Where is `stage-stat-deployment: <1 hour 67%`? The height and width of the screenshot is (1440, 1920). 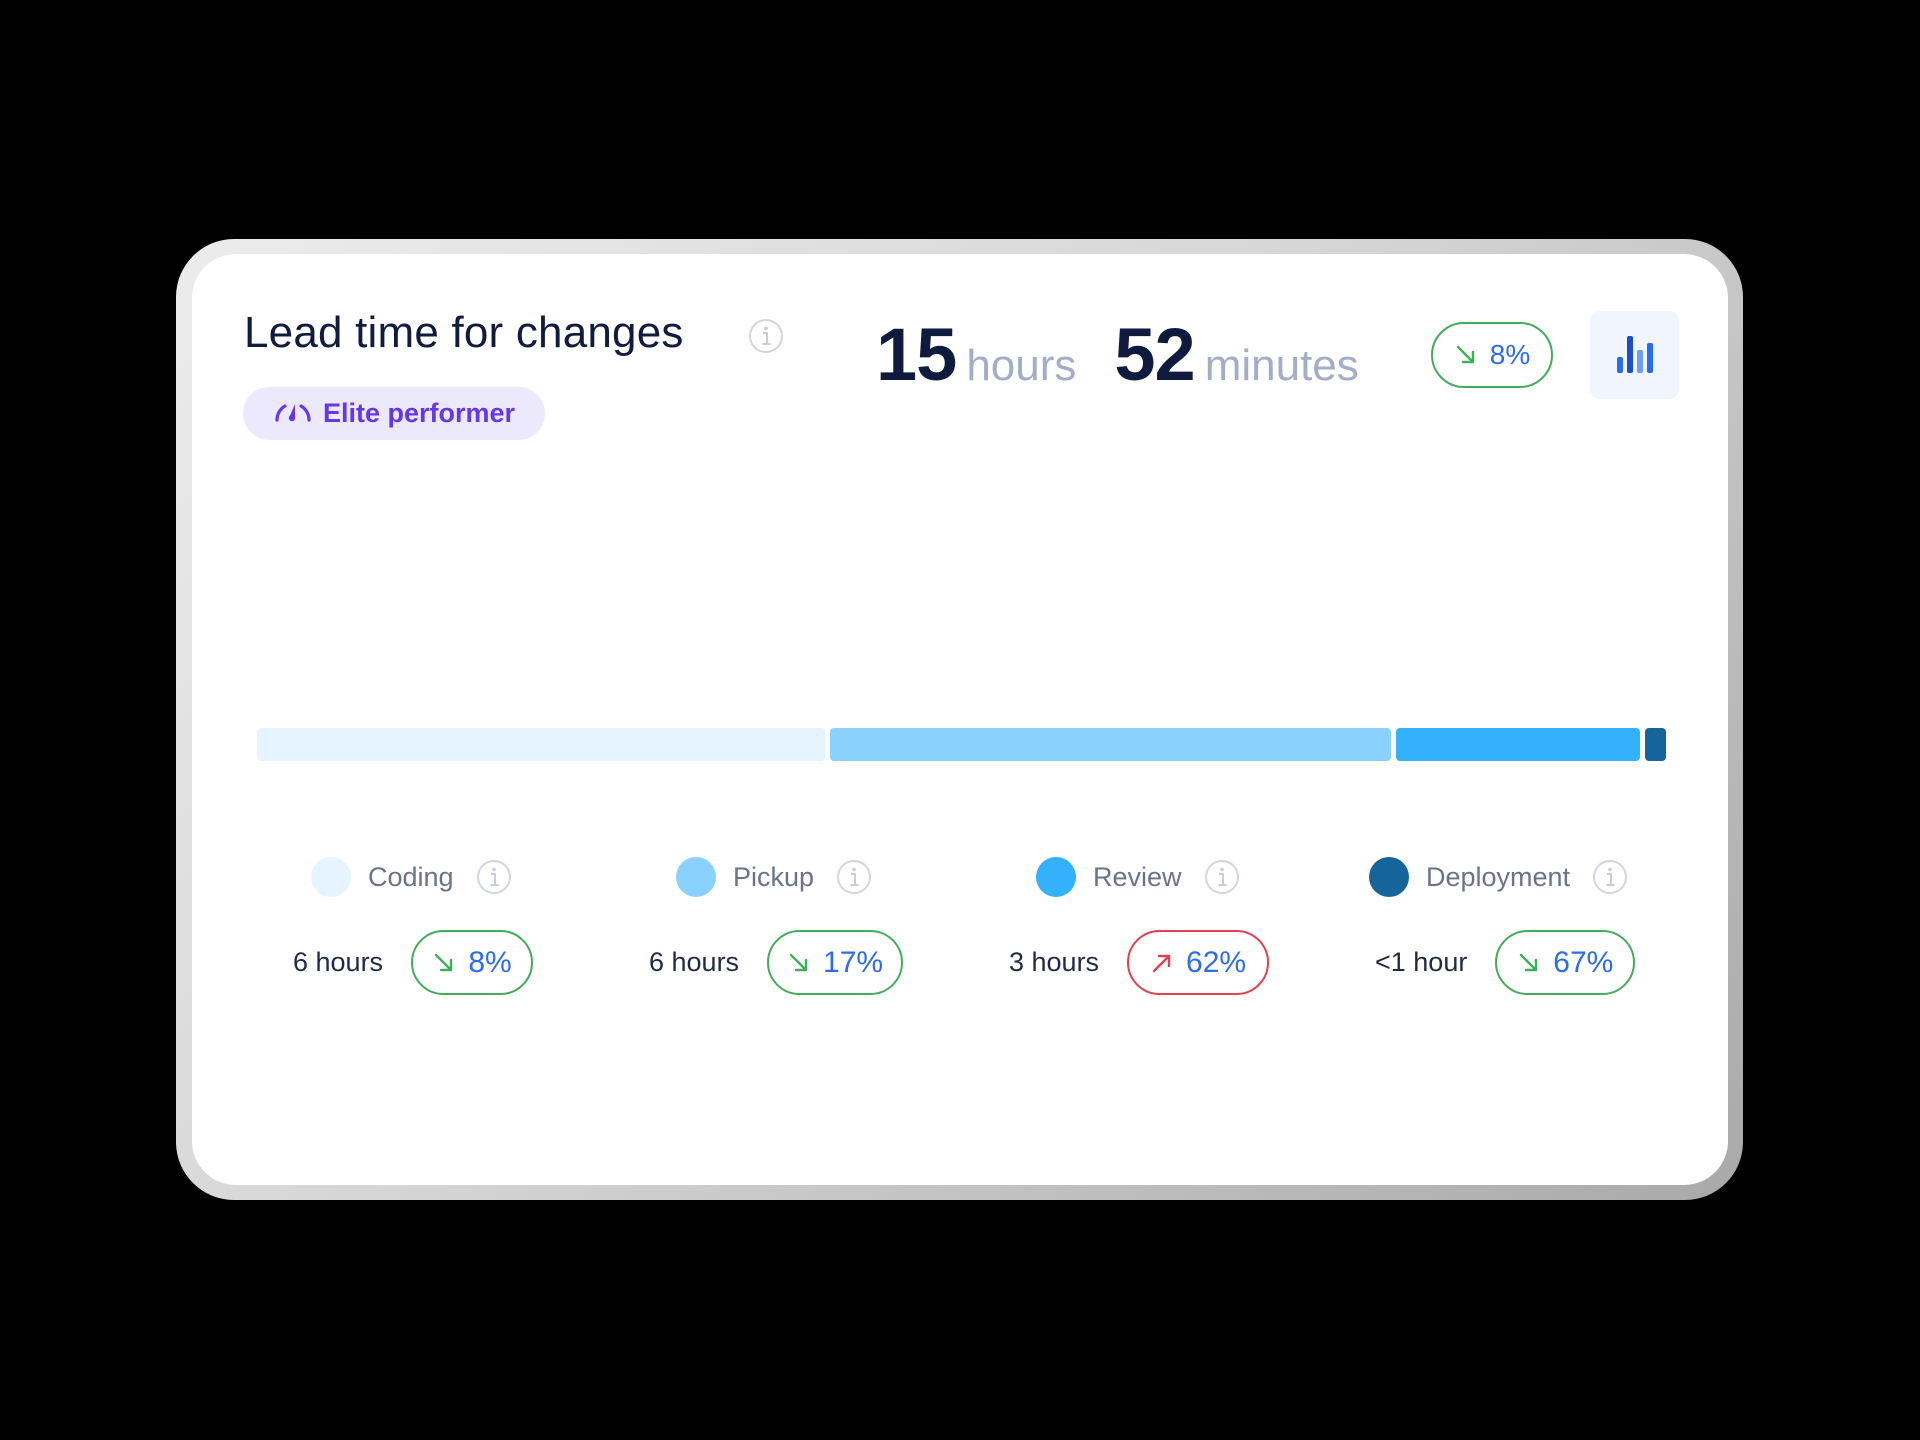 stage-stat-deployment: <1 hour 67% is located at coordinates (1505, 962).